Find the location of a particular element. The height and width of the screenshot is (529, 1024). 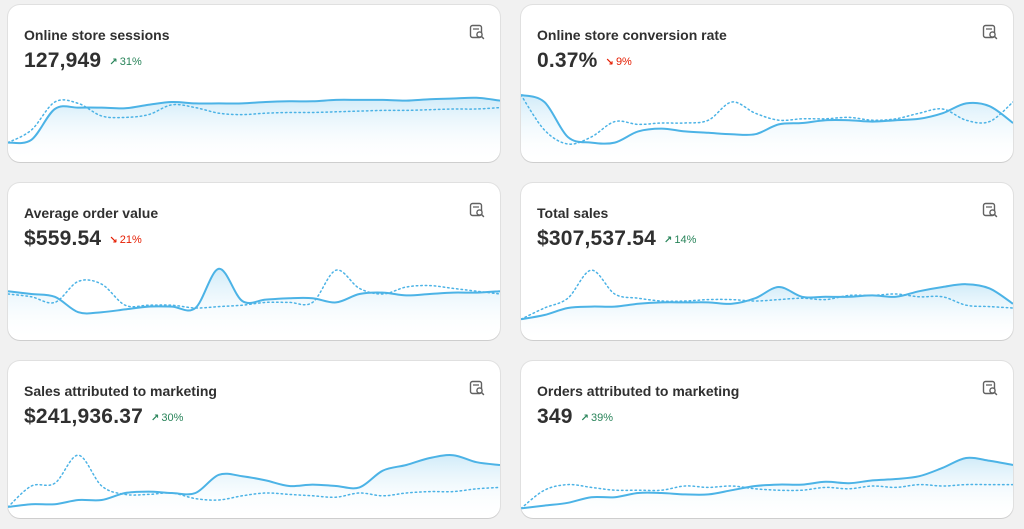

card-title: Online store conversion rate is located at coordinates (632, 35).